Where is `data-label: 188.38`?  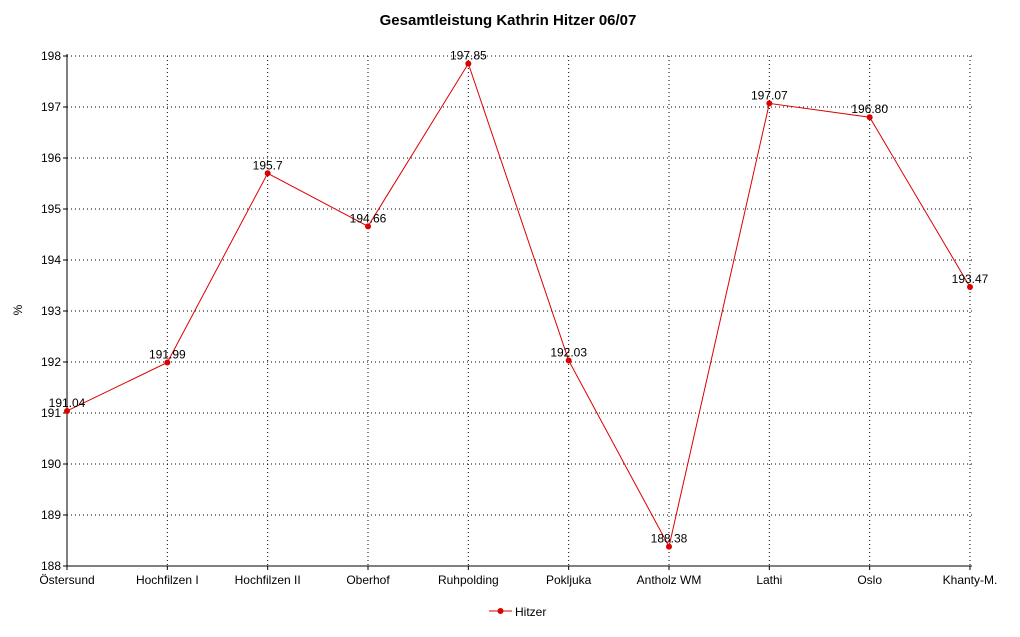 data-label: 188.38 is located at coordinates (669, 539).